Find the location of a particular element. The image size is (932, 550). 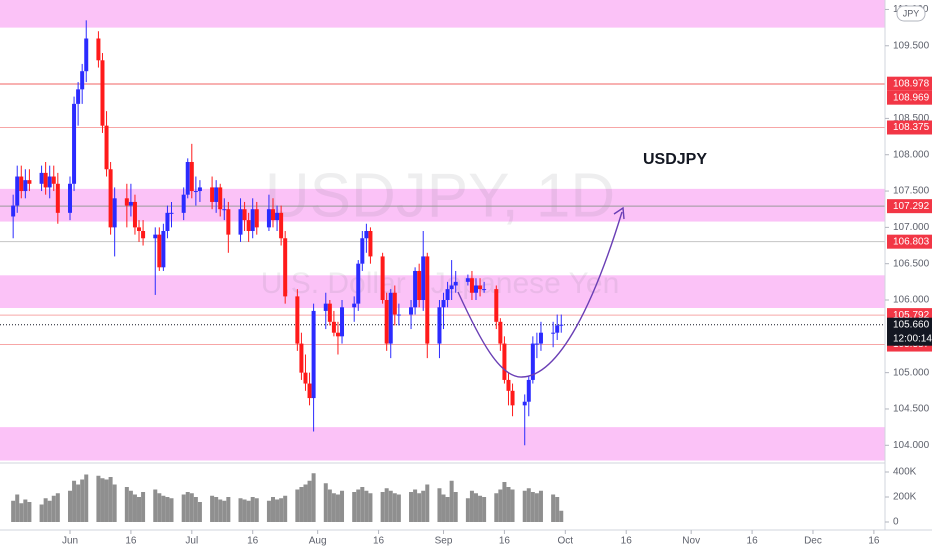

currency-label: JPY is located at coordinates (911, 13).